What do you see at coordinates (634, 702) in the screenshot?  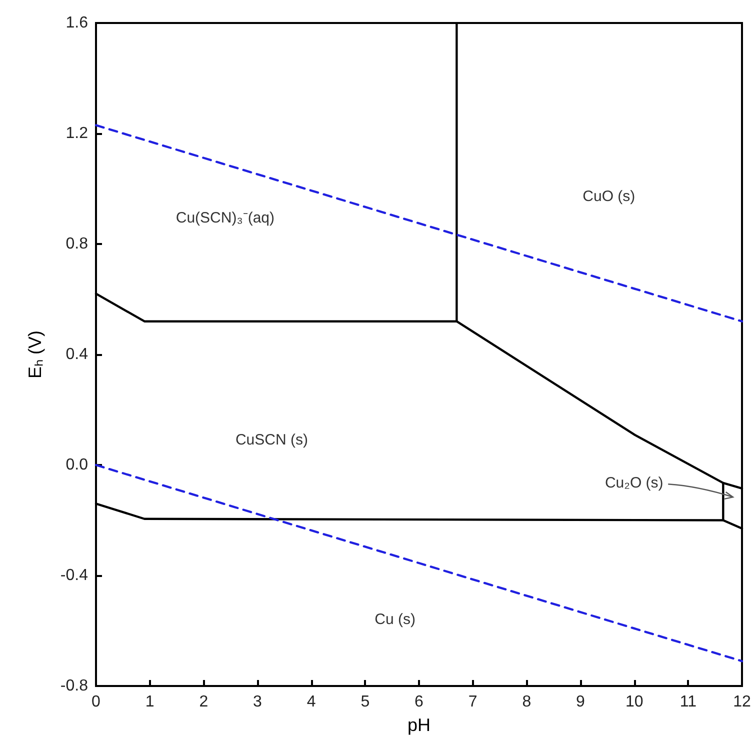 I see `x-tick-label: 10` at bounding box center [634, 702].